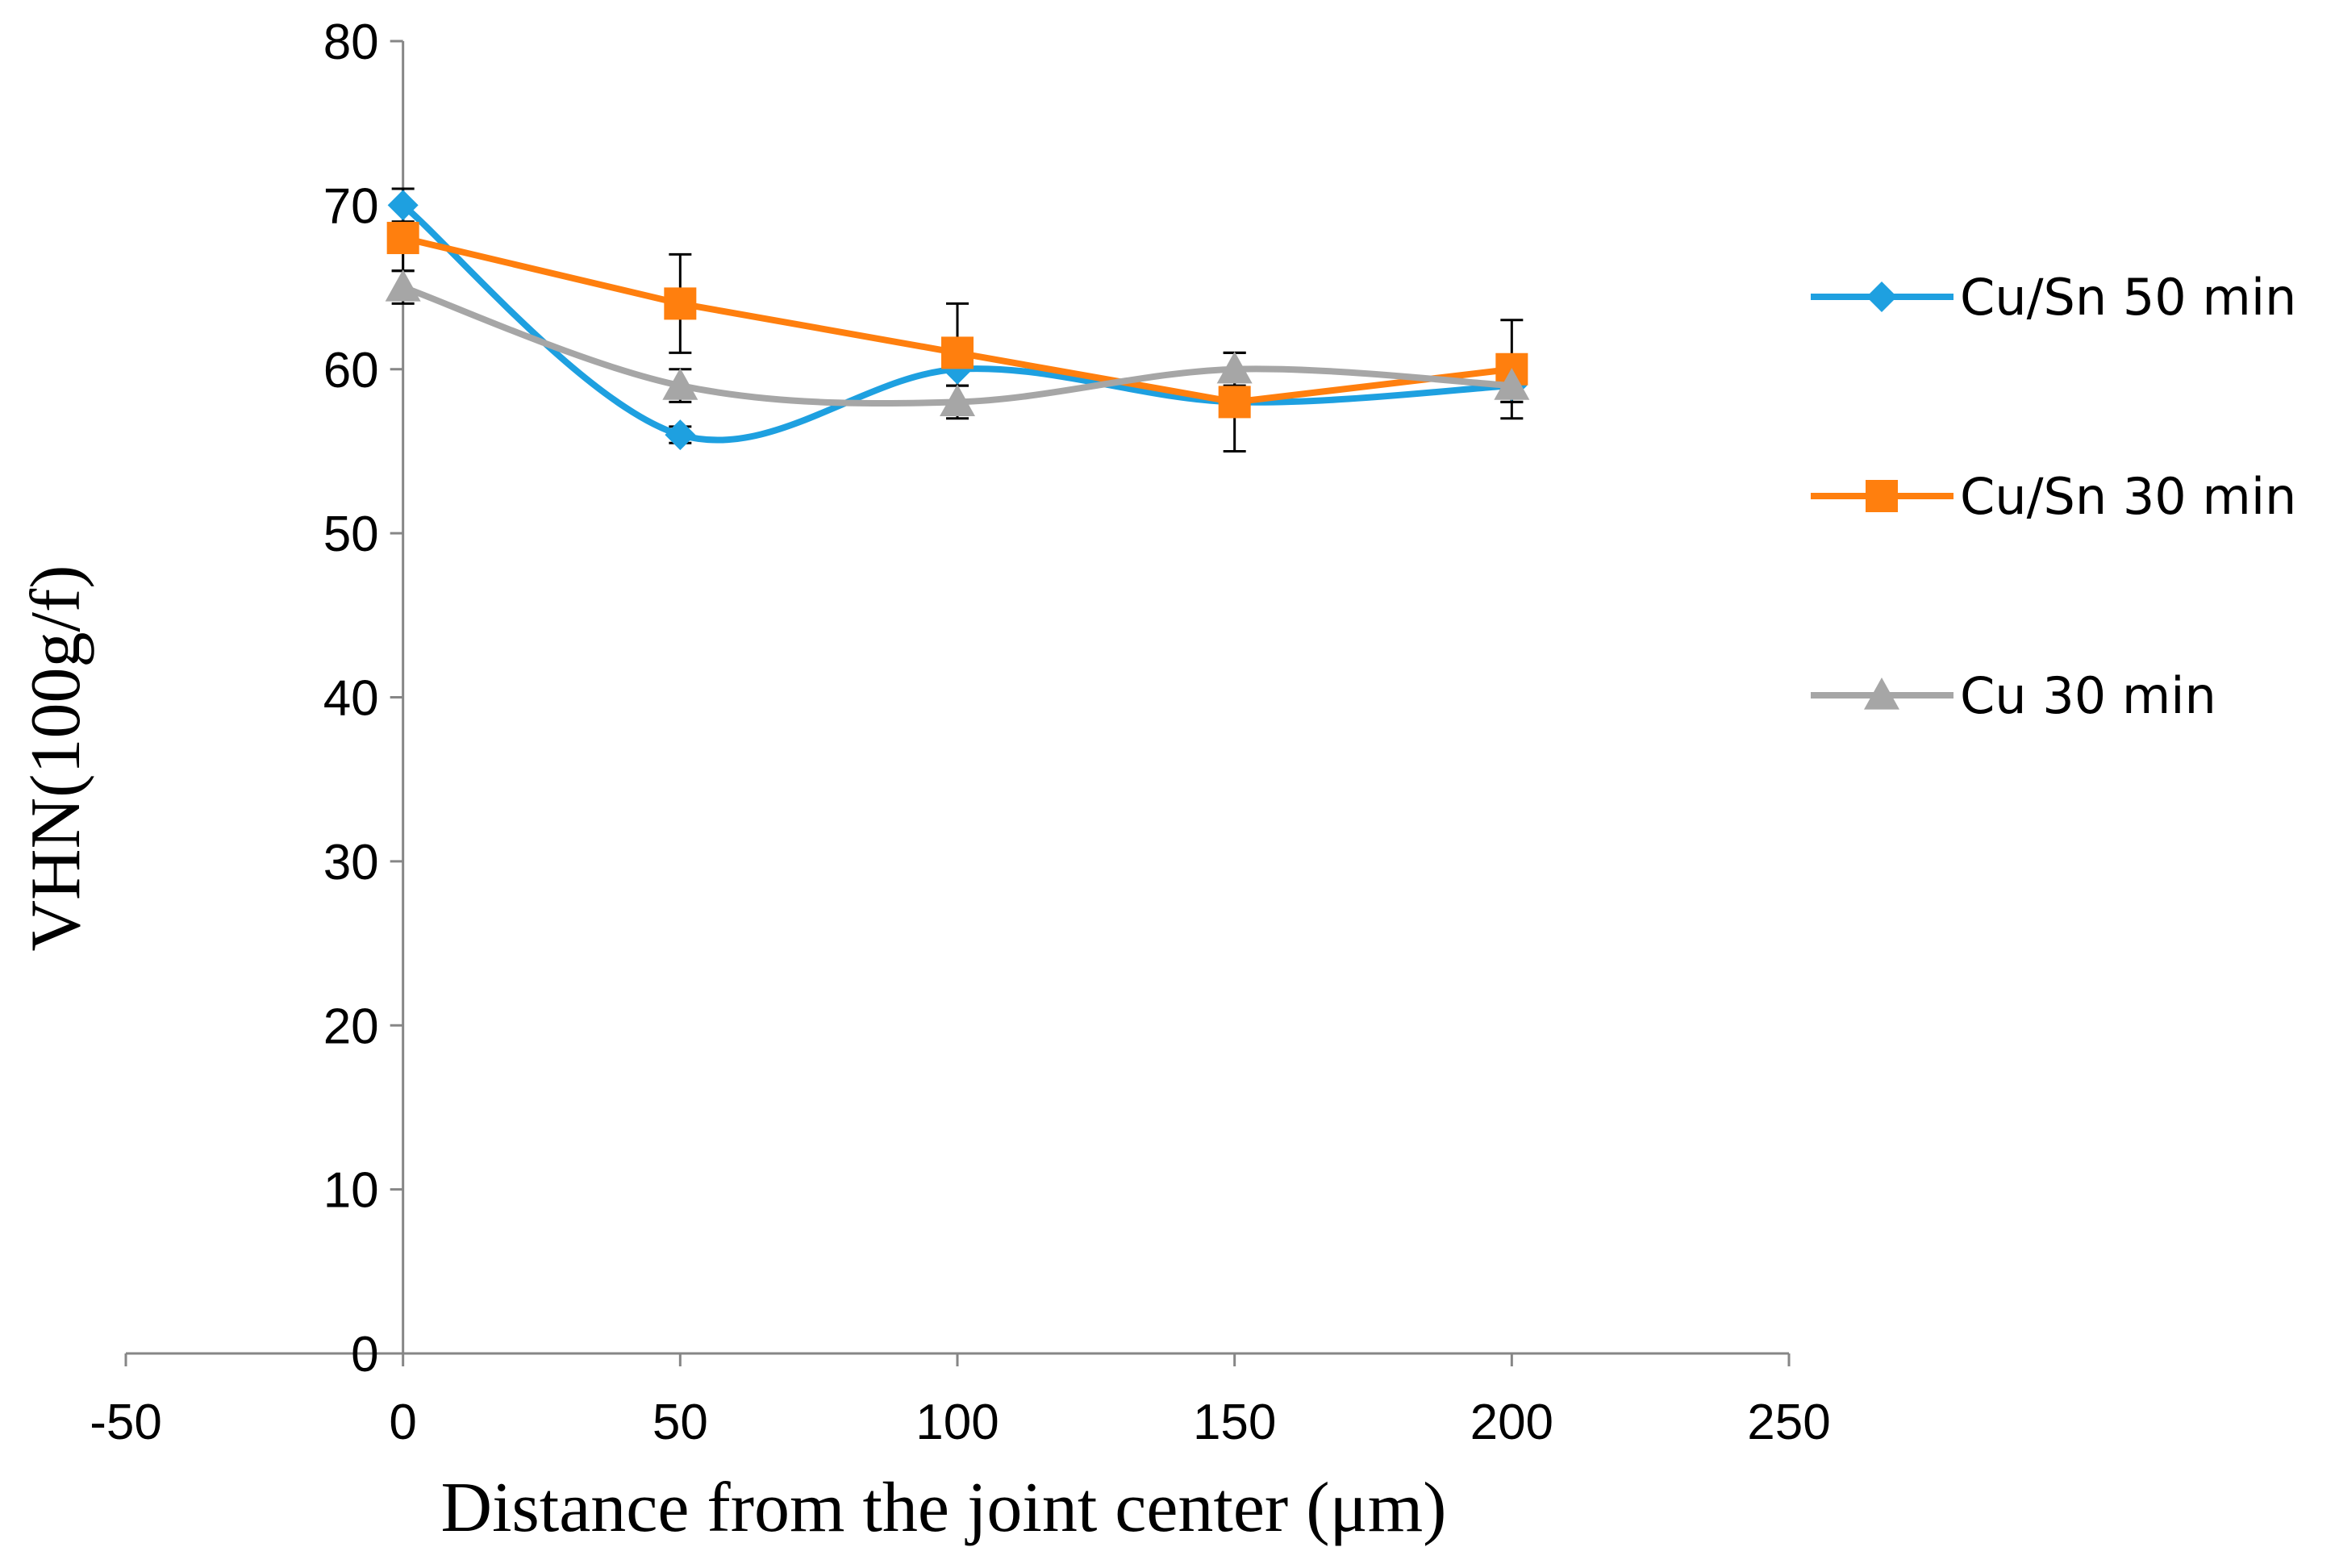 Image resolution: width=2335 pixels, height=1568 pixels. What do you see at coordinates (680, 1422) in the screenshot?
I see `x-tick-label: 50` at bounding box center [680, 1422].